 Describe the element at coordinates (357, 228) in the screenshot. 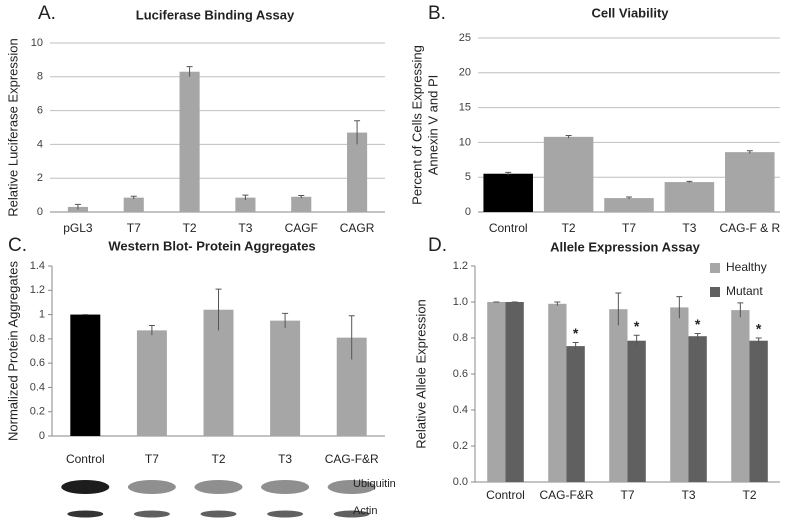

I see `x-tick-label: CAGR` at that location.